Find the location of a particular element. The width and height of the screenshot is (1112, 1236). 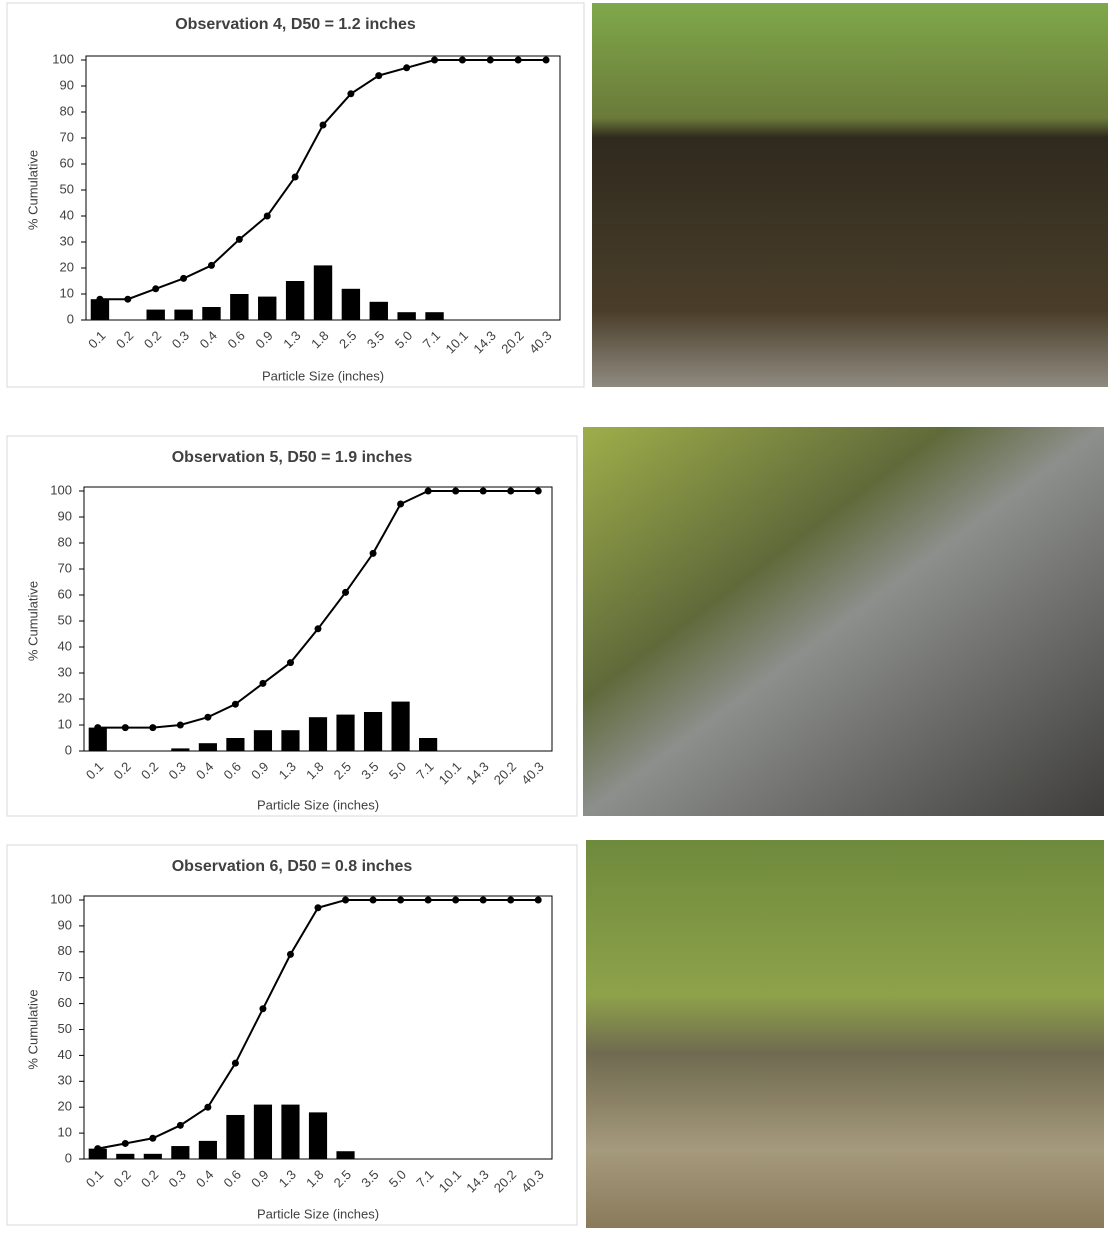

y-tick-label: 90 is located at coordinates (67, 84).